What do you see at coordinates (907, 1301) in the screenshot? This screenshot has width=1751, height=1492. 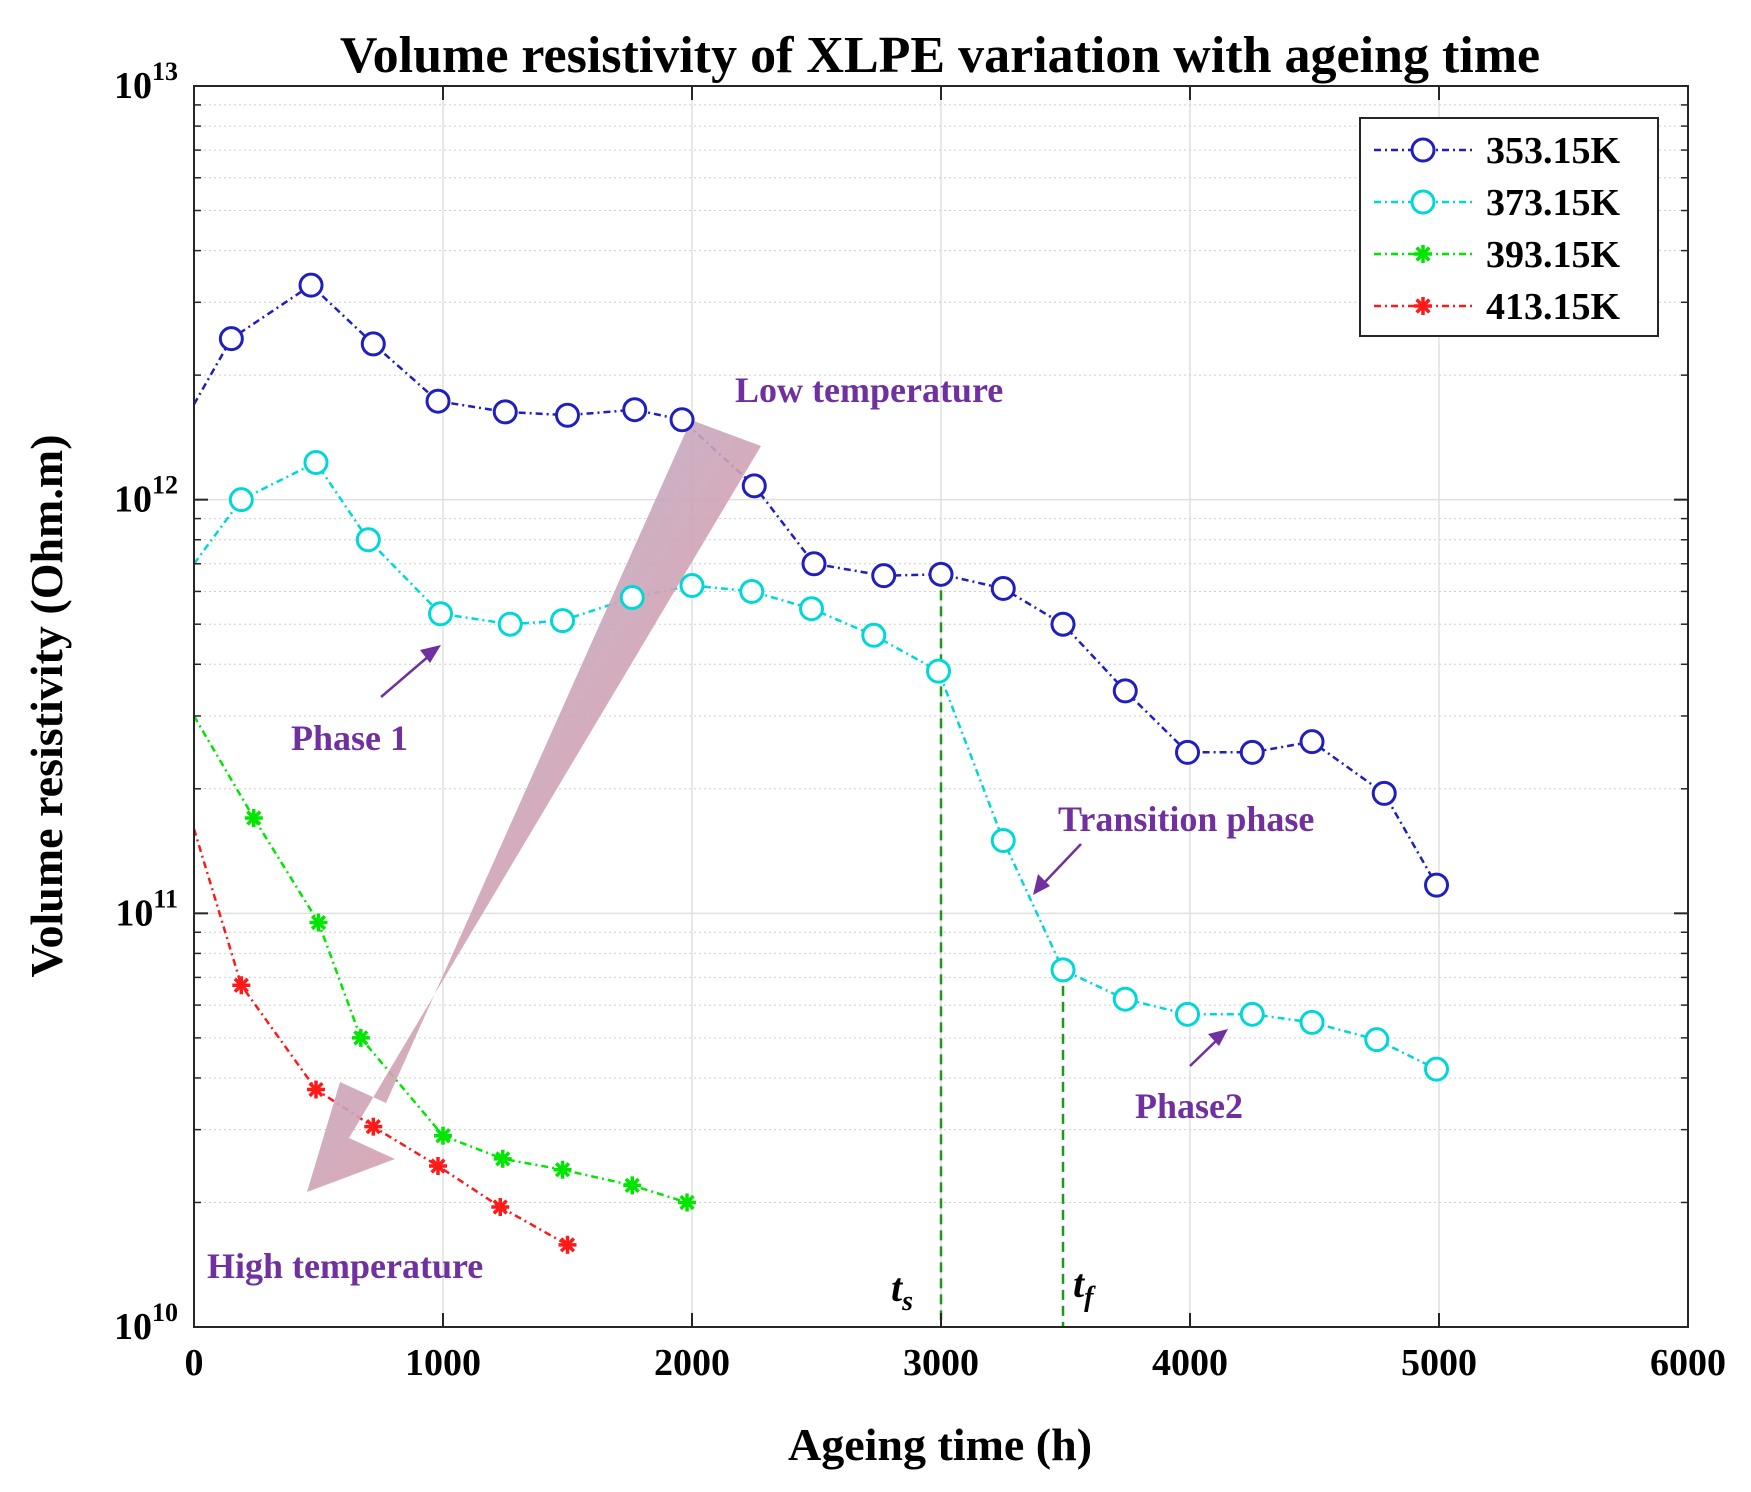 I see `ts-label-sub: s` at bounding box center [907, 1301].